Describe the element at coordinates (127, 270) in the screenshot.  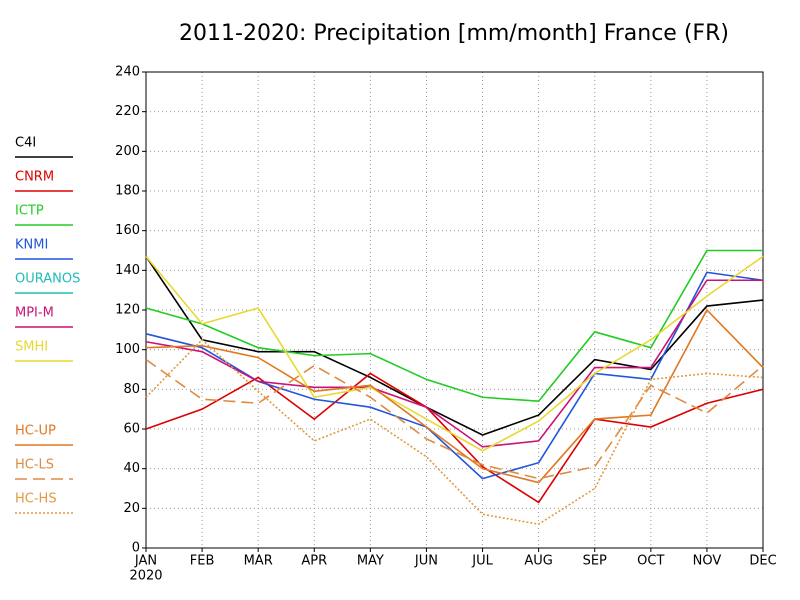
I see `y-tick-label: 140` at that location.